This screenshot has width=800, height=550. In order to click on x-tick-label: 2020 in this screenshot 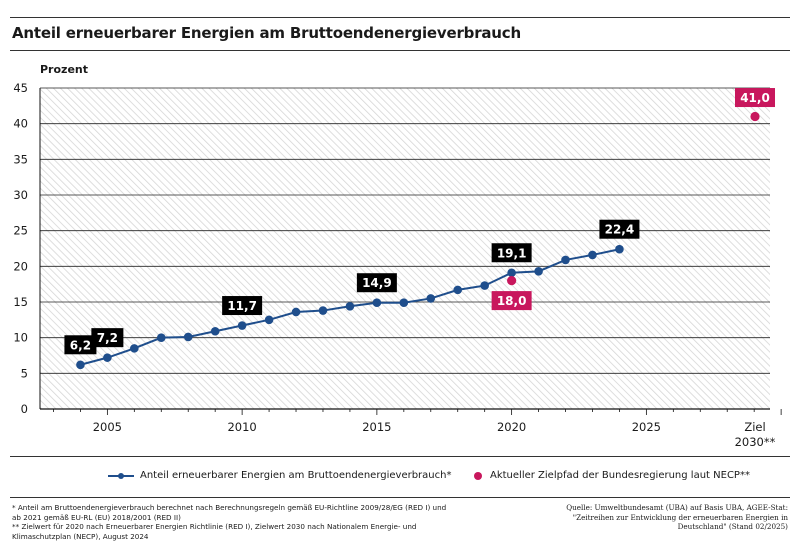, I will do `click(511, 427)`.